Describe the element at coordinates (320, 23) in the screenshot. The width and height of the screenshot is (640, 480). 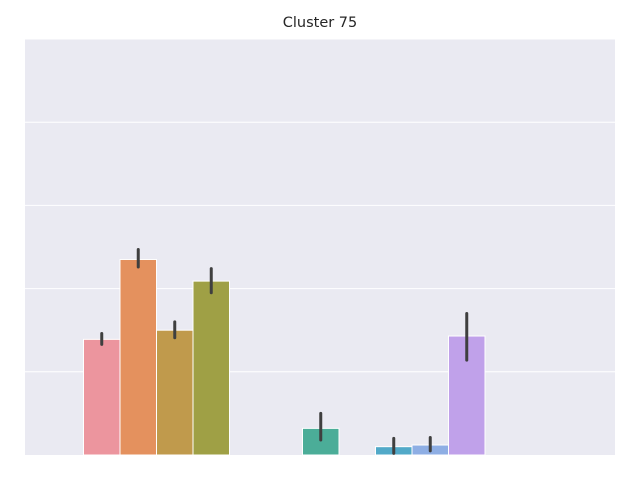
I see `chart-title: Cluster 75` at that location.